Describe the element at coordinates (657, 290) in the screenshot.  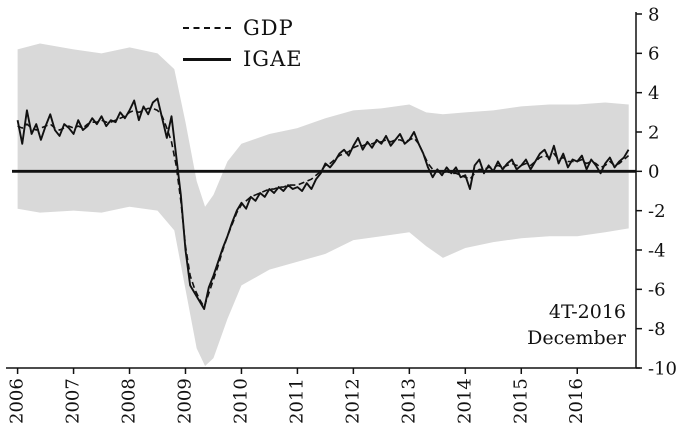
I see `y-tick-label: -6` at that location.